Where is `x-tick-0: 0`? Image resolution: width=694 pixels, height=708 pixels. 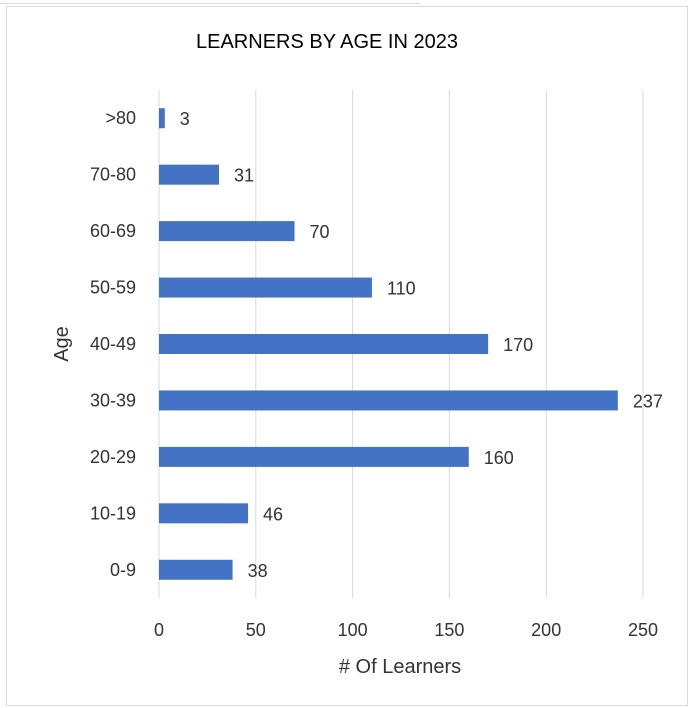
x-tick-0: 0 is located at coordinates (159, 630).